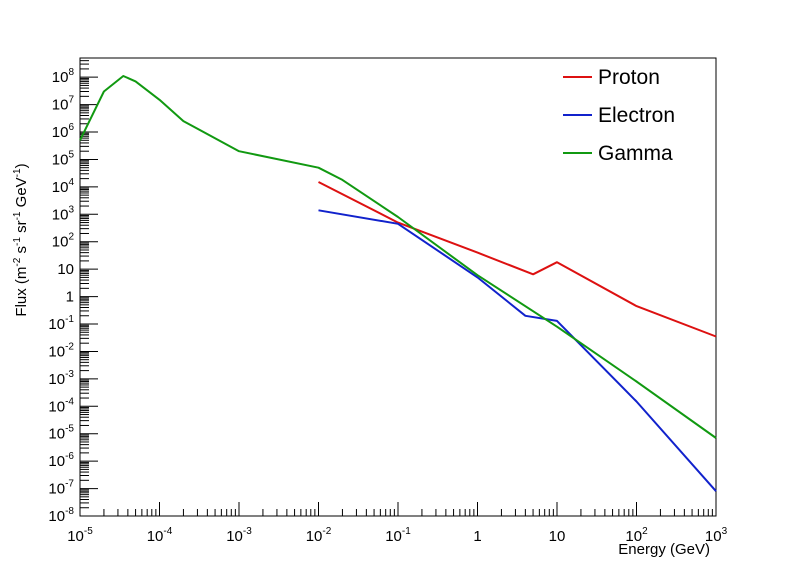 The image size is (796, 572). I want to click on legend-label-gamma: Gamma, so click(635, 153).